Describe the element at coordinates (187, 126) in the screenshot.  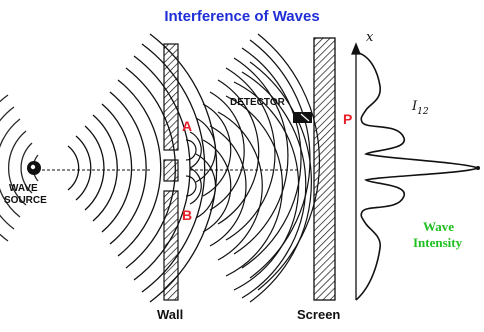
I see `slit-a-label: A` at that location.